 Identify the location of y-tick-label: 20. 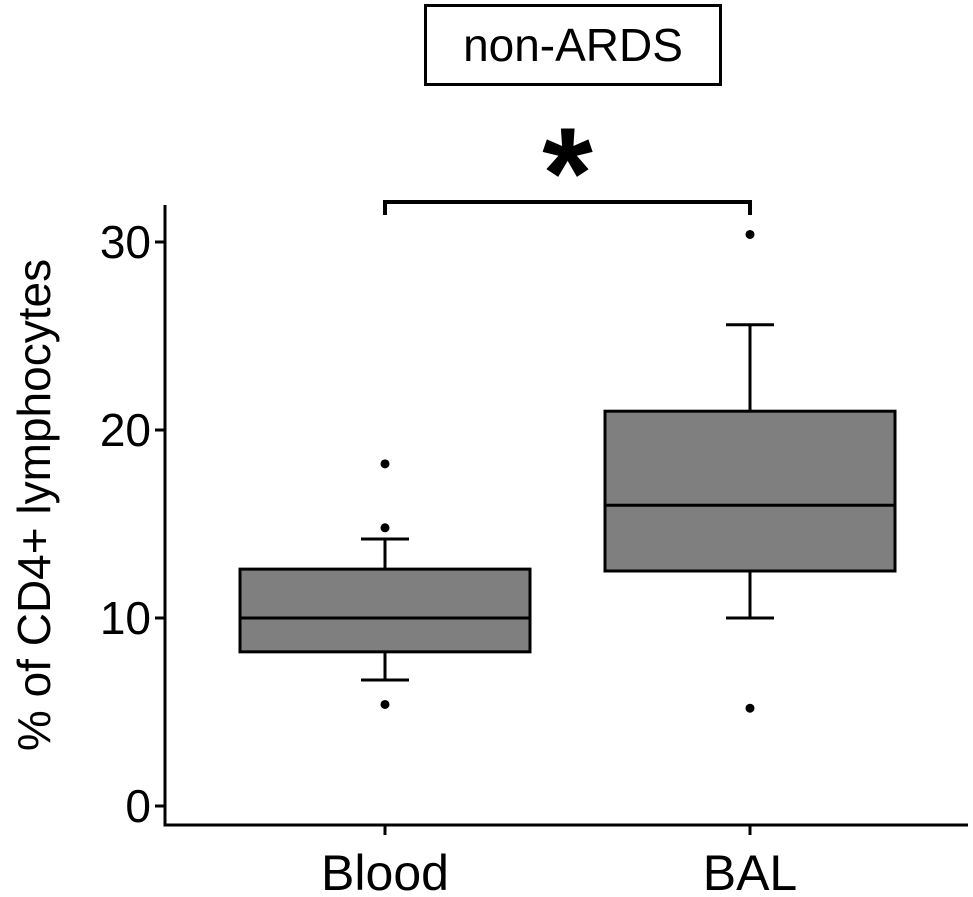
(125, 430).